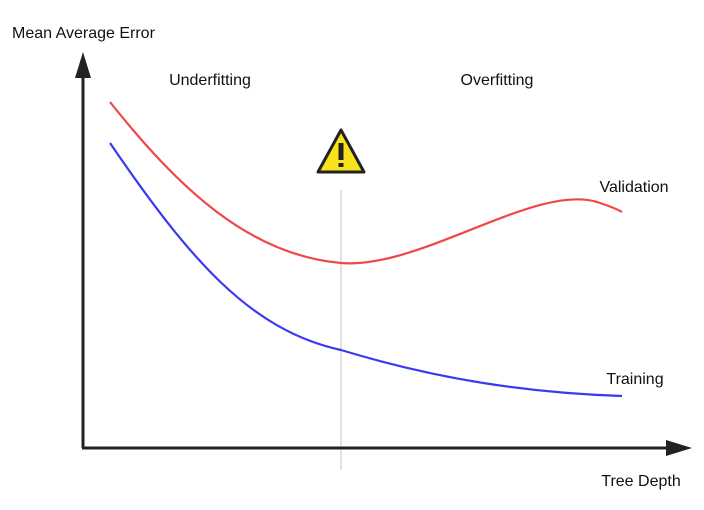 This screenshot has width=704, height=510. What do you see at coordinates (679, 448) in the screenshot?
I see `x-axis-arrow` at bounding box center [679, 448].